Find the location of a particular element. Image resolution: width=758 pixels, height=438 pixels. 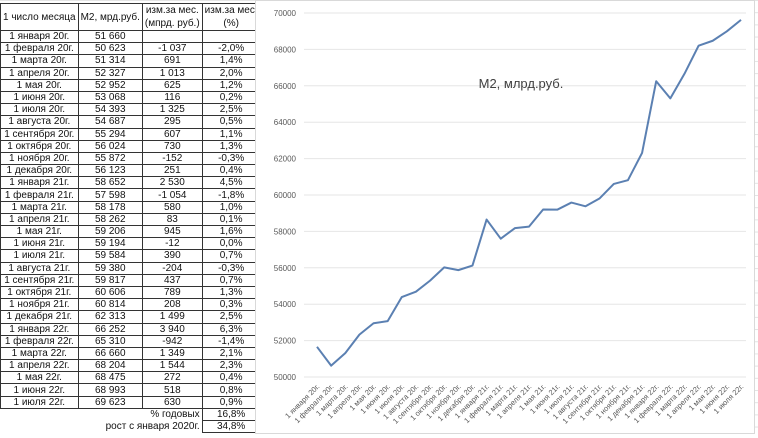

cell: 62 313 is located at coordinates (110, 317).